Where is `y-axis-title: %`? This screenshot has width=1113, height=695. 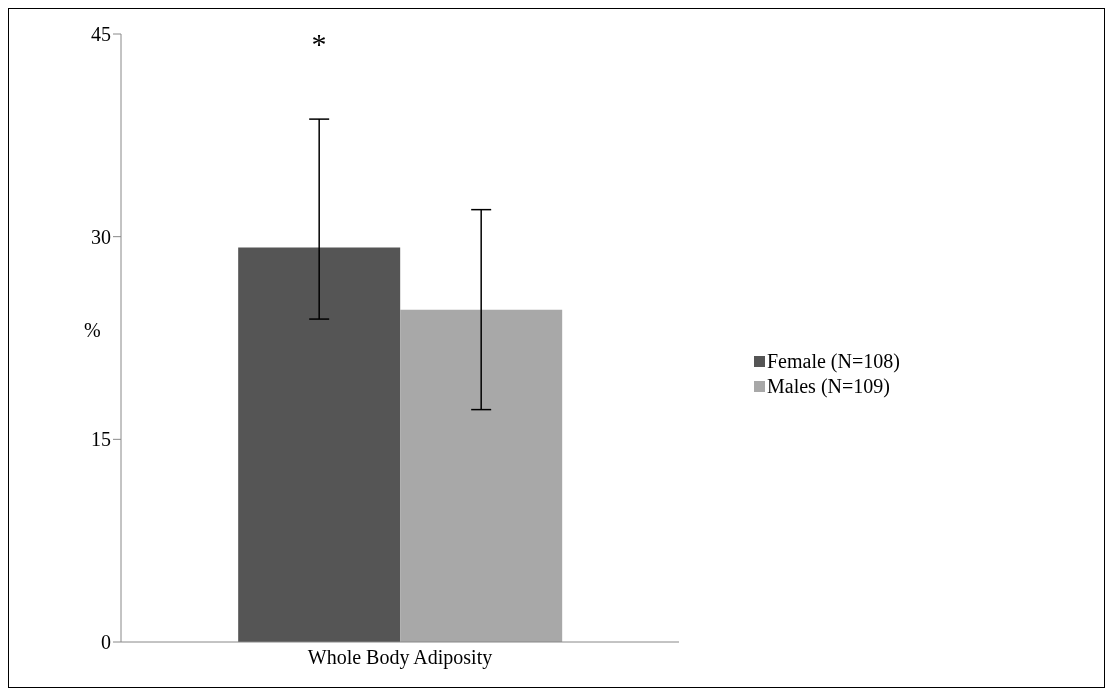
y-axis-title: % is located at coordinates (92, 330).